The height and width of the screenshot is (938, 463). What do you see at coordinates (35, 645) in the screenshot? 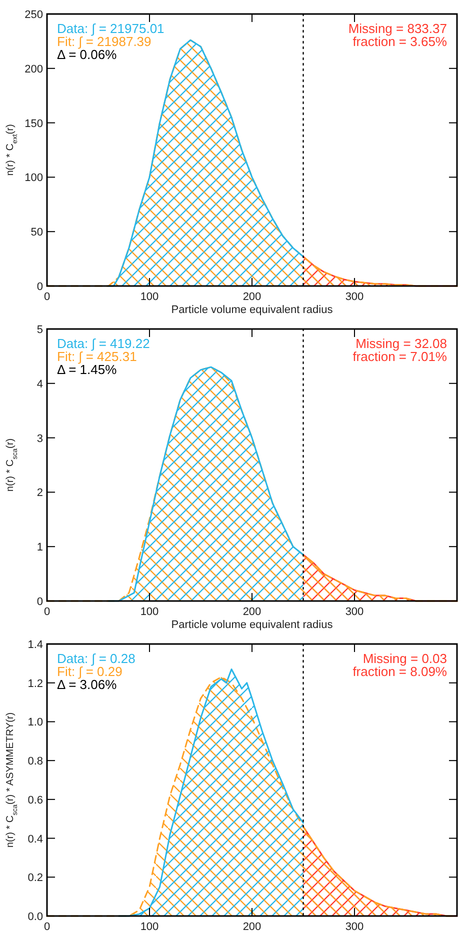
I see `y-tick-label: 1.4` at bounding box center [35, 645].